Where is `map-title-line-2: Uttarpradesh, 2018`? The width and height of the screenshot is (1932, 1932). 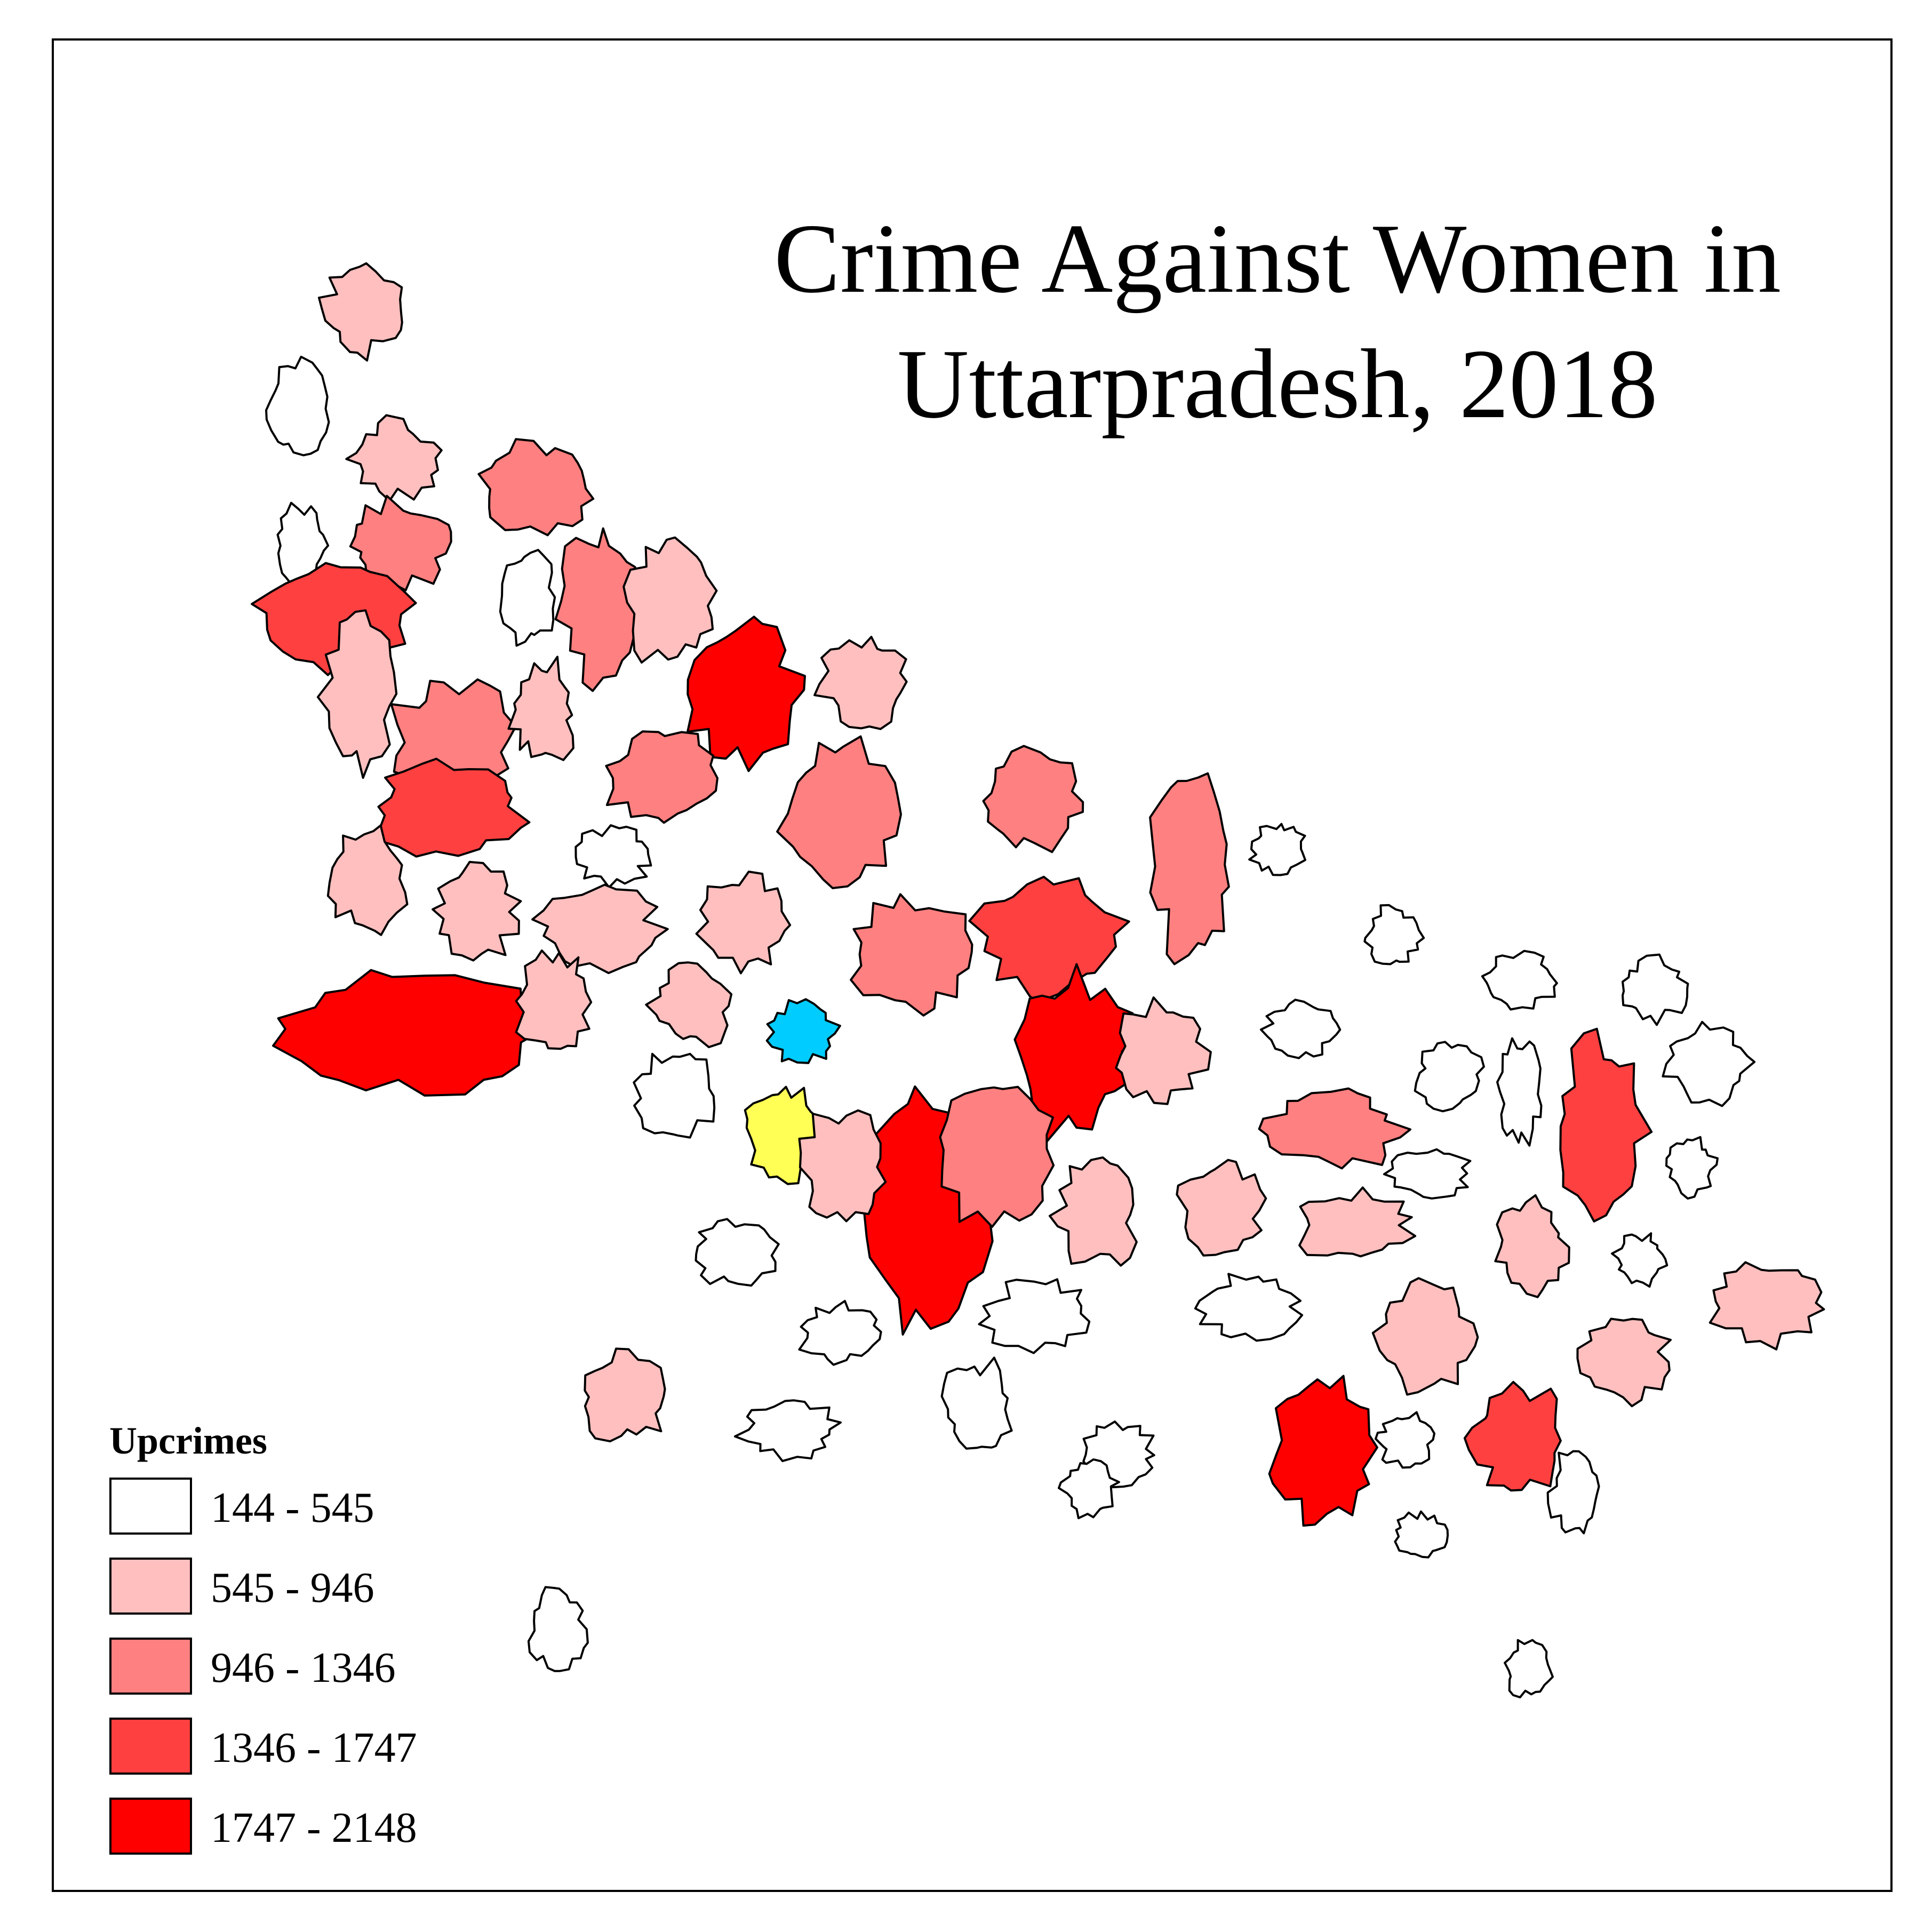 map-title-line-2: Uttarpradesh, 2018 is located at coordinates (1277, 384).